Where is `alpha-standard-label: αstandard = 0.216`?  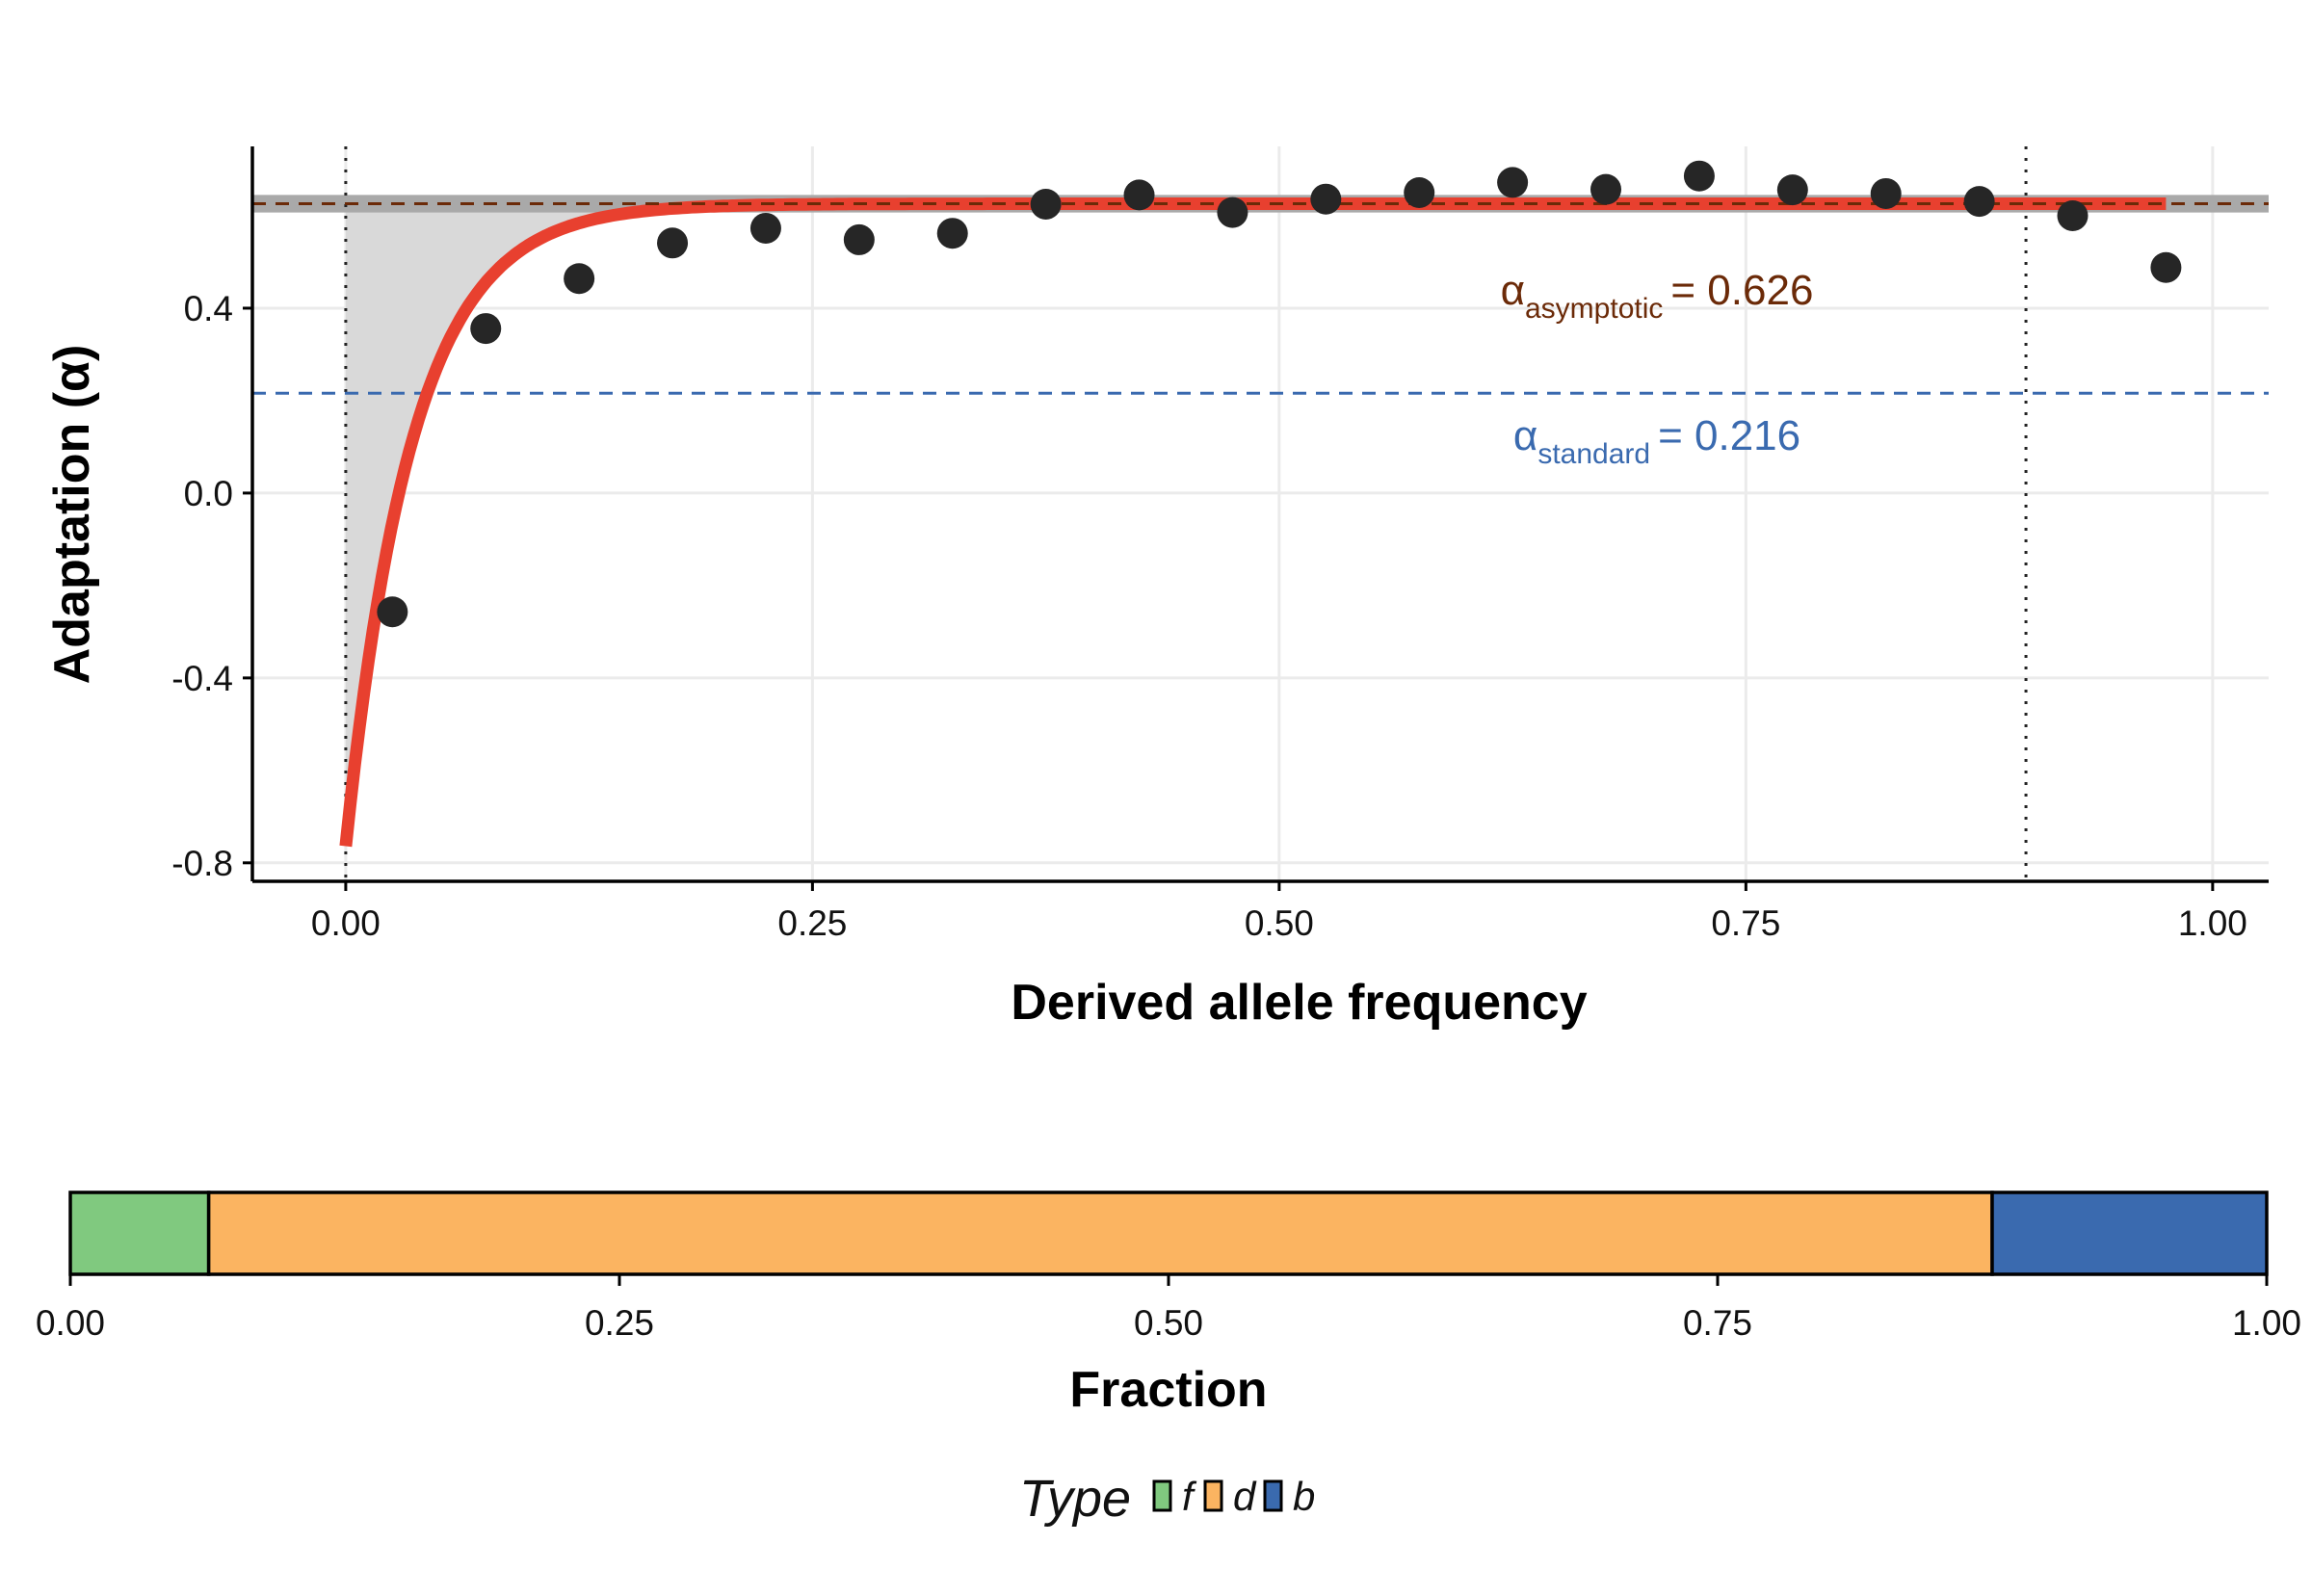 alpha-standard-label: αstandard = 0.216 is located at coordinates (1656, 441).